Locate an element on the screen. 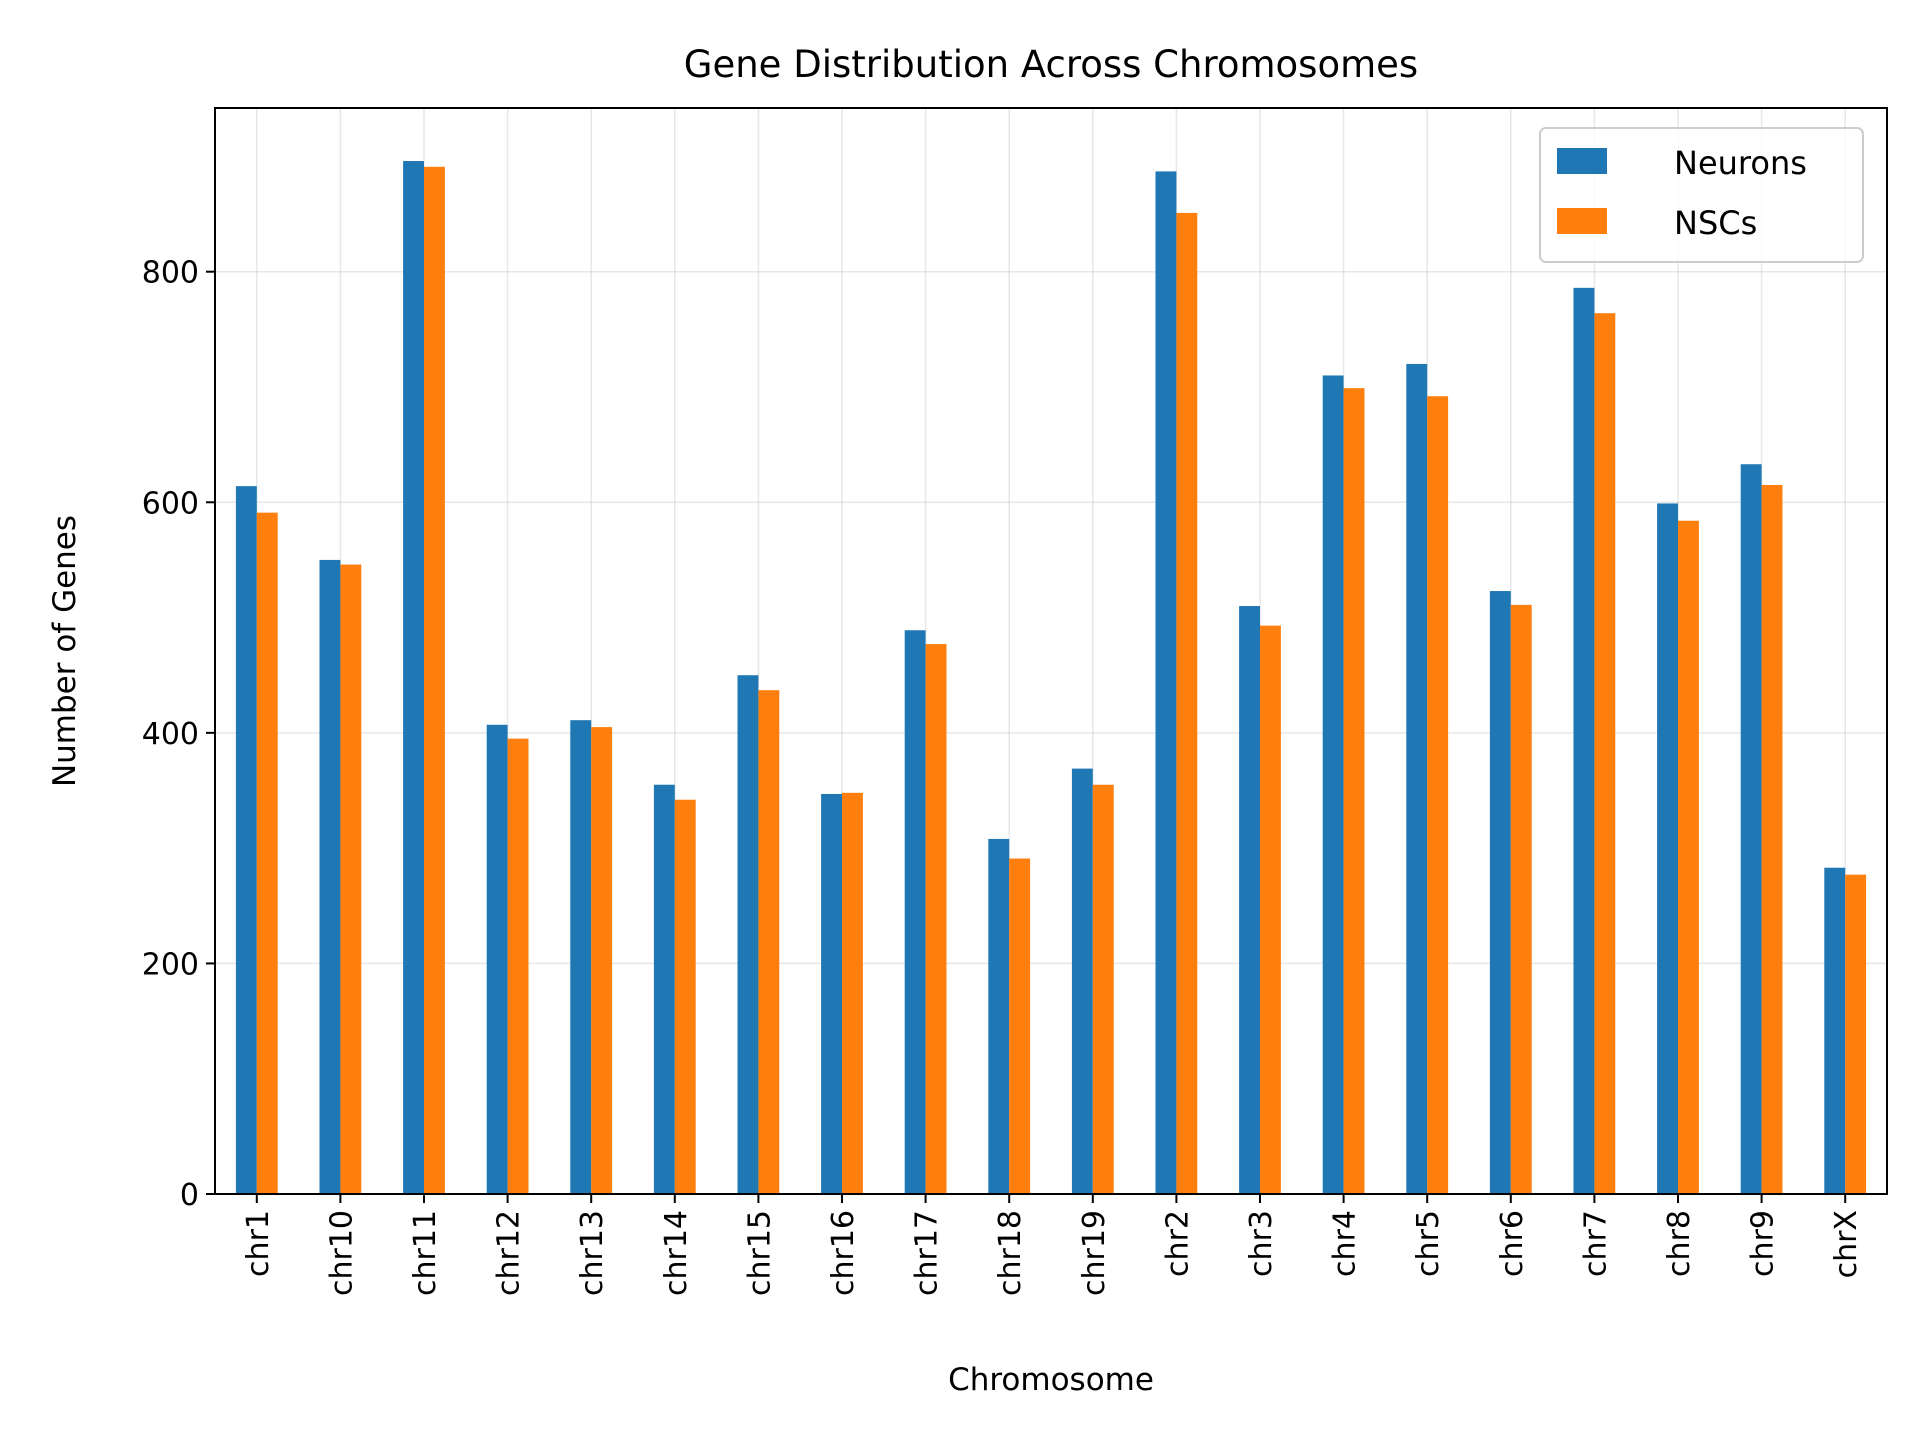  bar-neurons-chr2 is located at coordinates (1166, 682).